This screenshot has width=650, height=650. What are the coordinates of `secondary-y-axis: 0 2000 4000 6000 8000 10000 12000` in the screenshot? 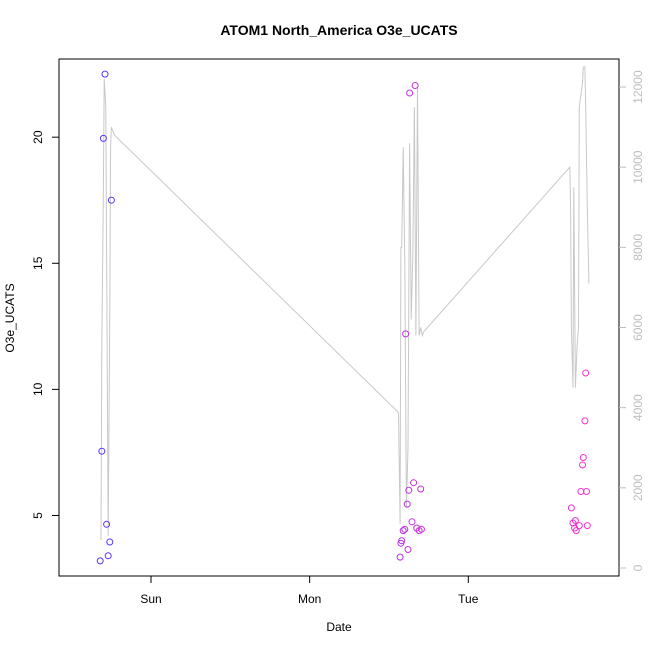 It's located at (632, 320).